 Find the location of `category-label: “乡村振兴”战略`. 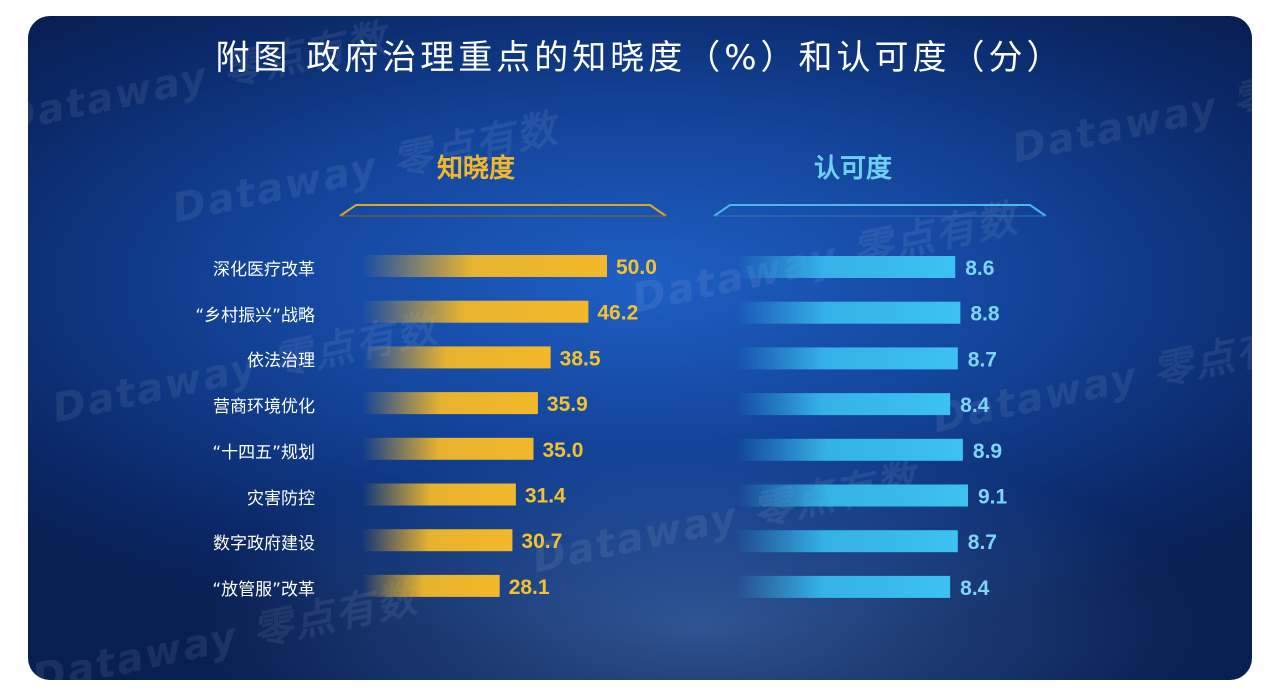

category-label: “乡村振兴”战略 is located at coordinates (255, 315).